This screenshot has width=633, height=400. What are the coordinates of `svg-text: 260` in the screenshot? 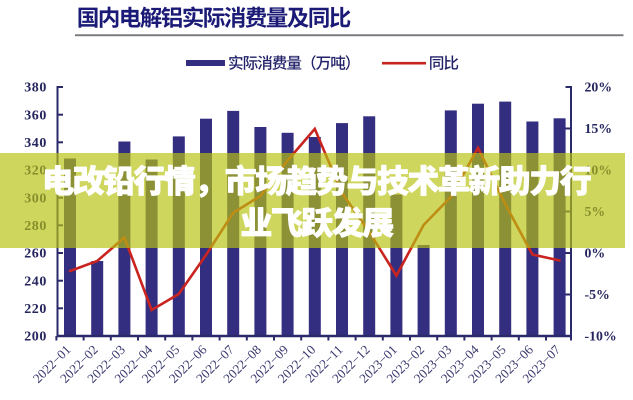 It's located at (35, 254).